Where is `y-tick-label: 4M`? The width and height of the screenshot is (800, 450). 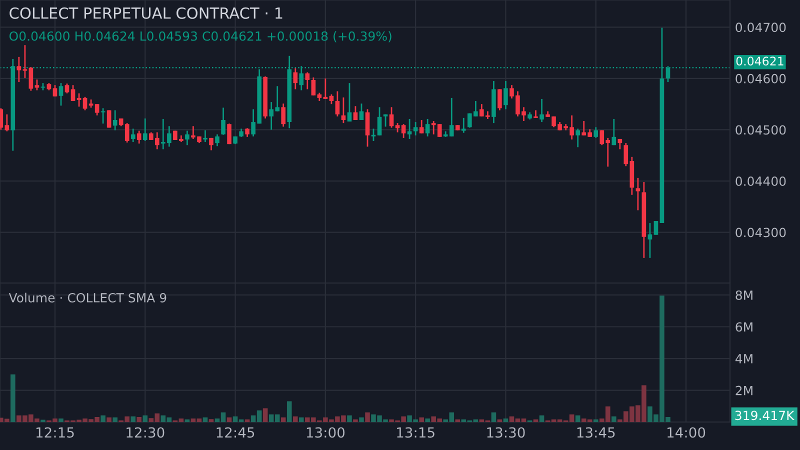 y-tick-label: 4M is located at coordinates (743, 359).